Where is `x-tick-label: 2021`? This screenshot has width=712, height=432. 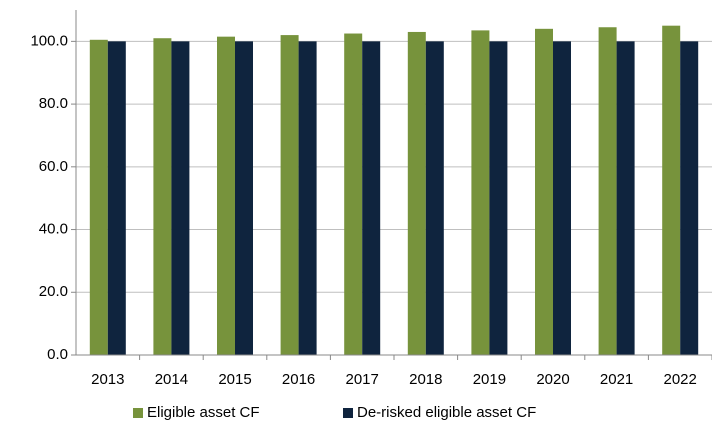
x-tick-label: 2021 is located at coordinates (616, 379).